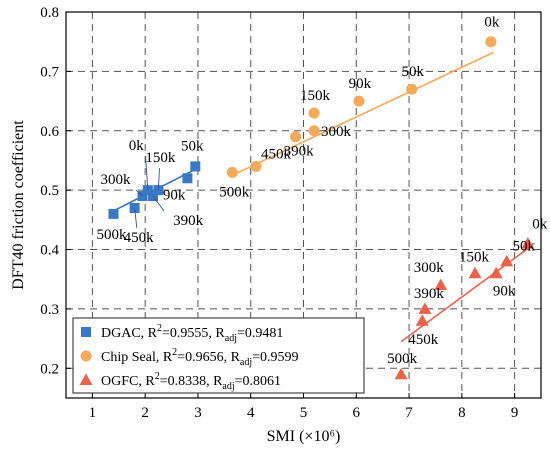  I want to click on y-tick-label: 0.8, so click(49, 13).